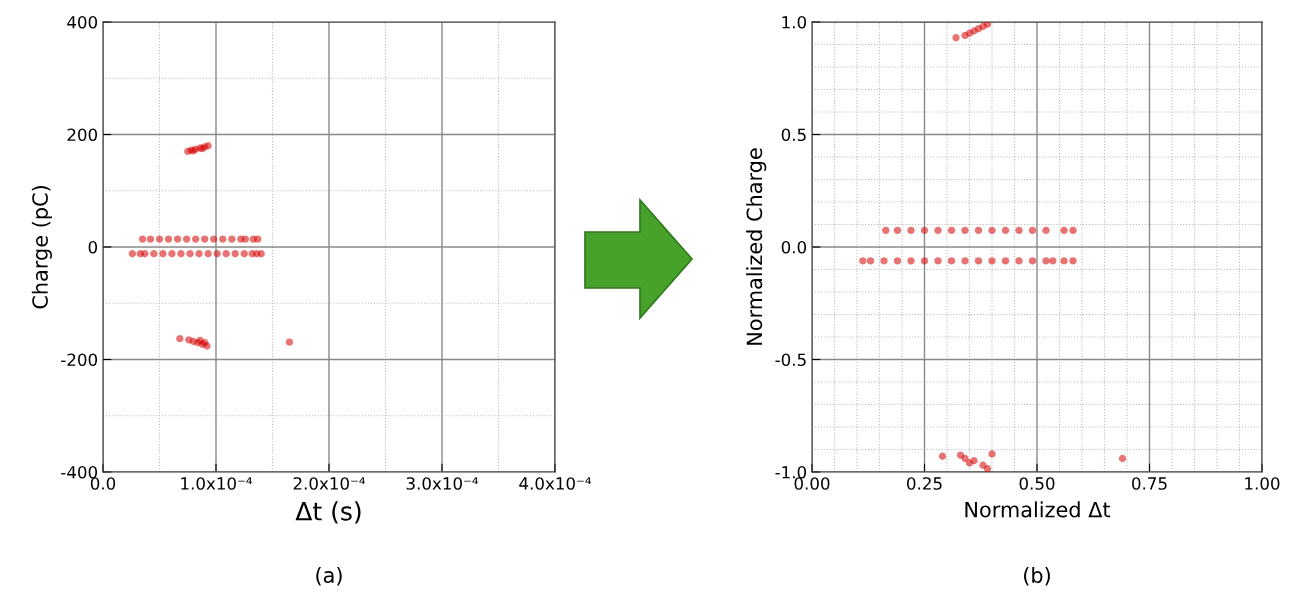 The height and width of the screenshot is (599, 1301). Describe the element at coordinates (1038, 509) in the screenshot. I see `x-axis-title: Normalized Δt` at that location.